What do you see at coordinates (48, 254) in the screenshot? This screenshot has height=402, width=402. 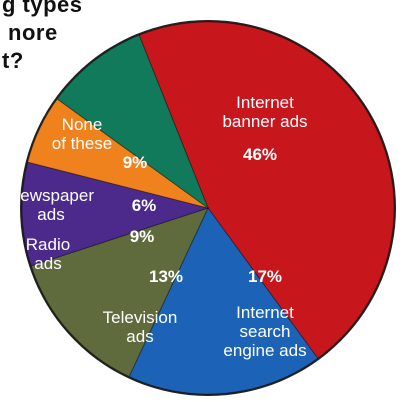 I see `slice-label: Radio ads` at bounding box center [48, 254].